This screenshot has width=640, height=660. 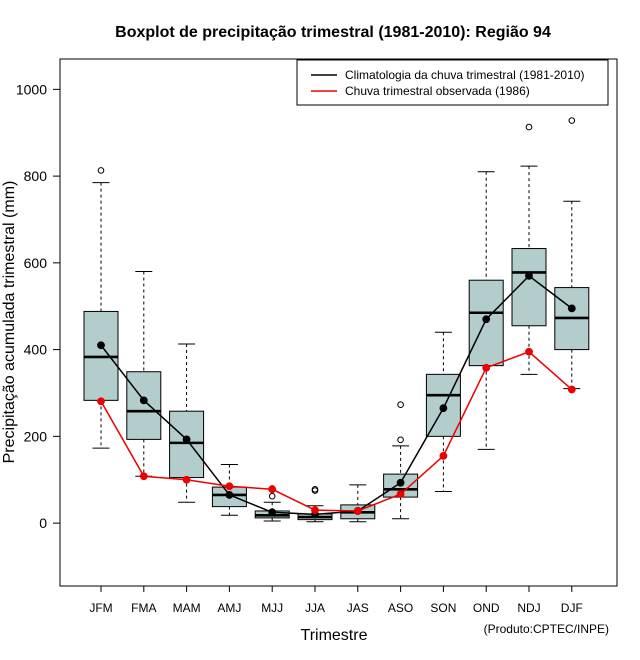 I want to click on x-tick-label: MJJ, so click(x=272, y=608).